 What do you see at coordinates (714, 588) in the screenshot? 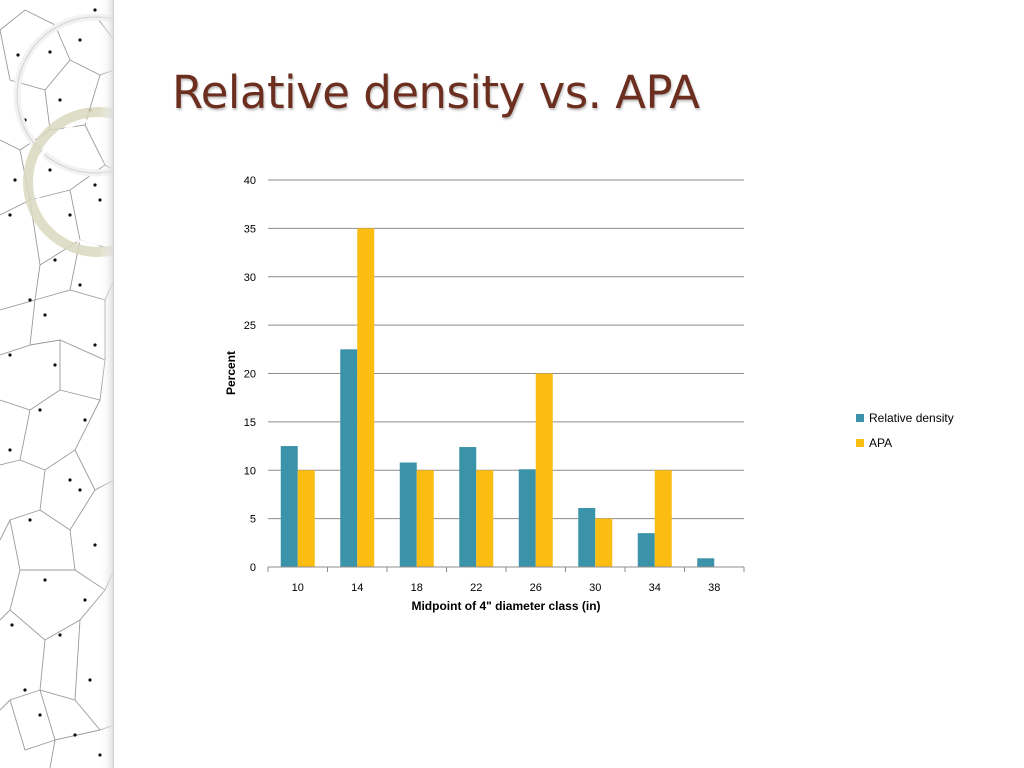
I see `x-tick-label: 38` at bounding box center [714, 588].